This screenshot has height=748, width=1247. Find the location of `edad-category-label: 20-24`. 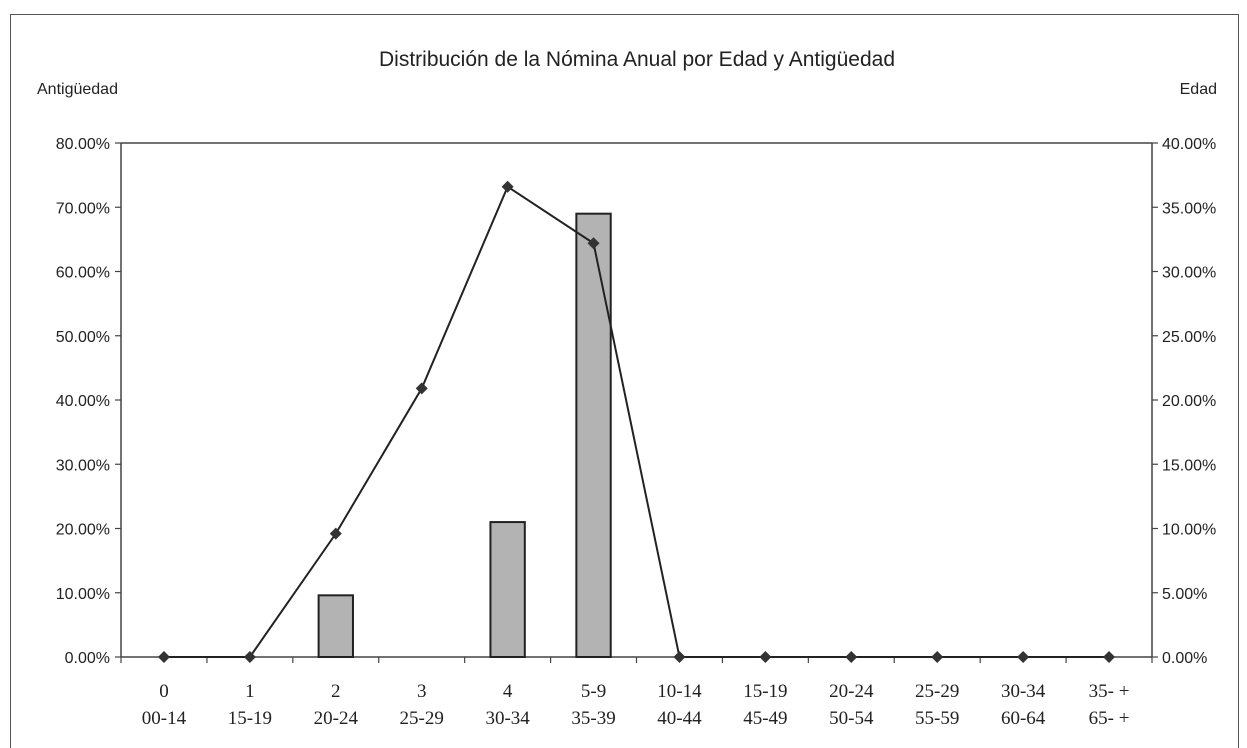

edad-category-label: 20-24 is located at coordinates (336, 718).